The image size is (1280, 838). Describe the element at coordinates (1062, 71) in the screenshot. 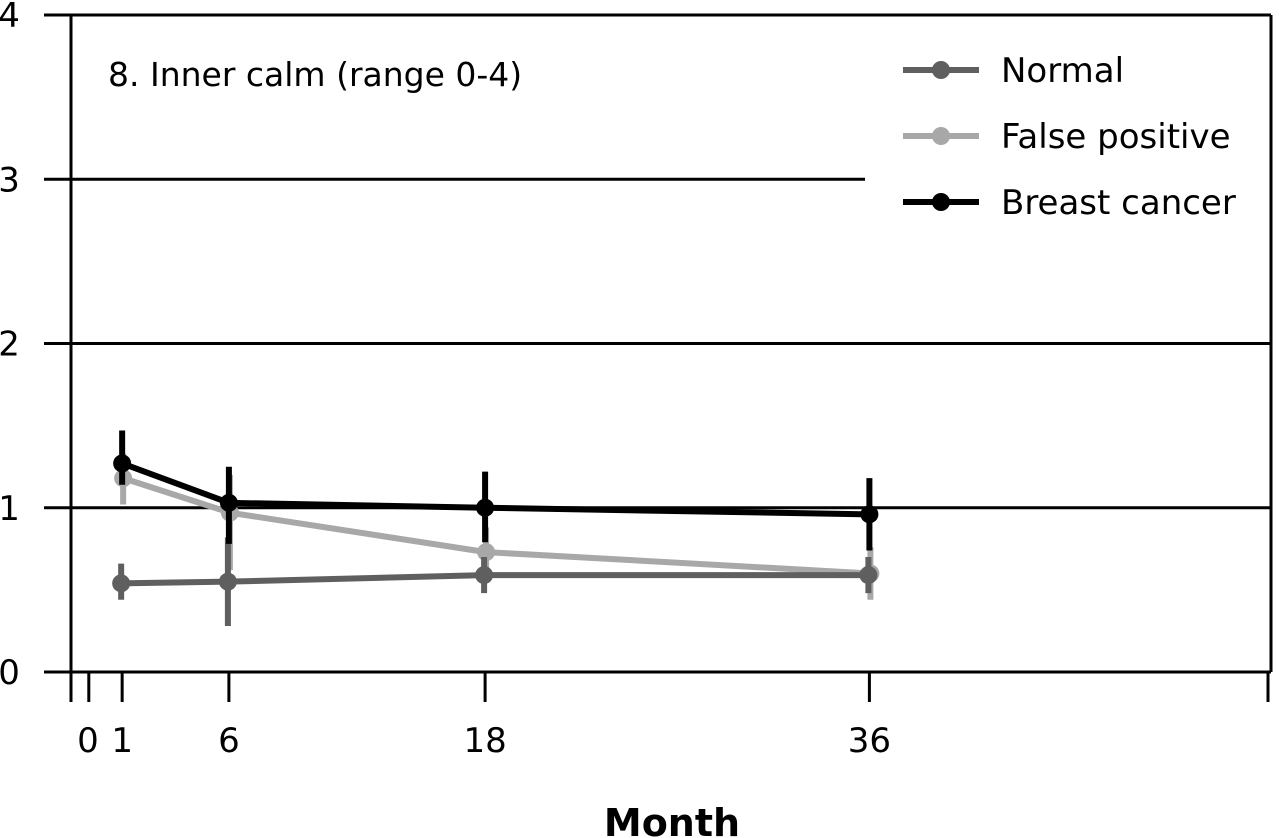

I see `legend-label: Normal` at that location.